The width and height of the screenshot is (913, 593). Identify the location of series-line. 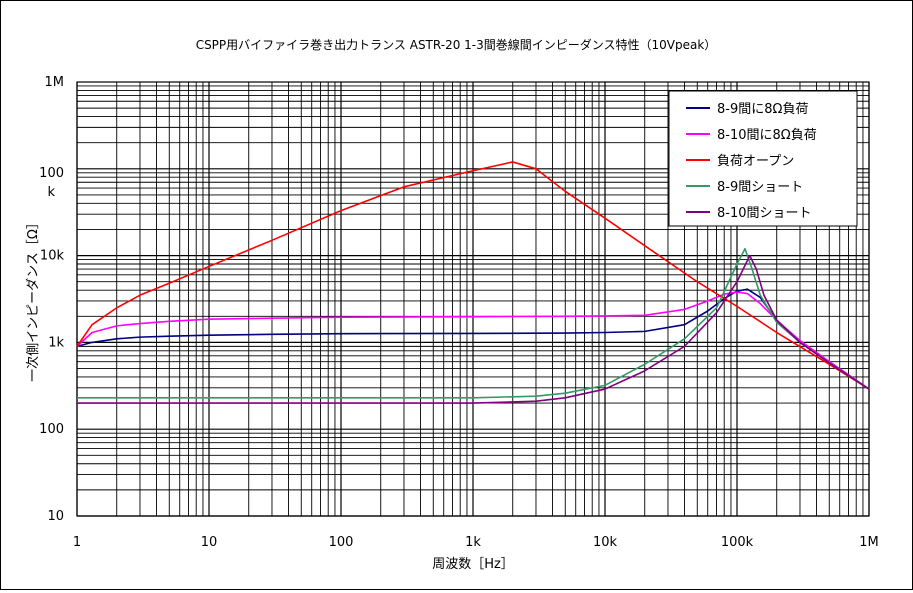
(473, 340).